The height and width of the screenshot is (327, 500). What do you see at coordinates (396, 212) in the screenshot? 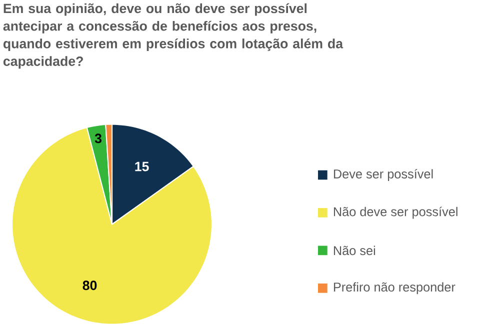
I see `legend-label: Não deve ser possível` at bounding box center [396, 212].